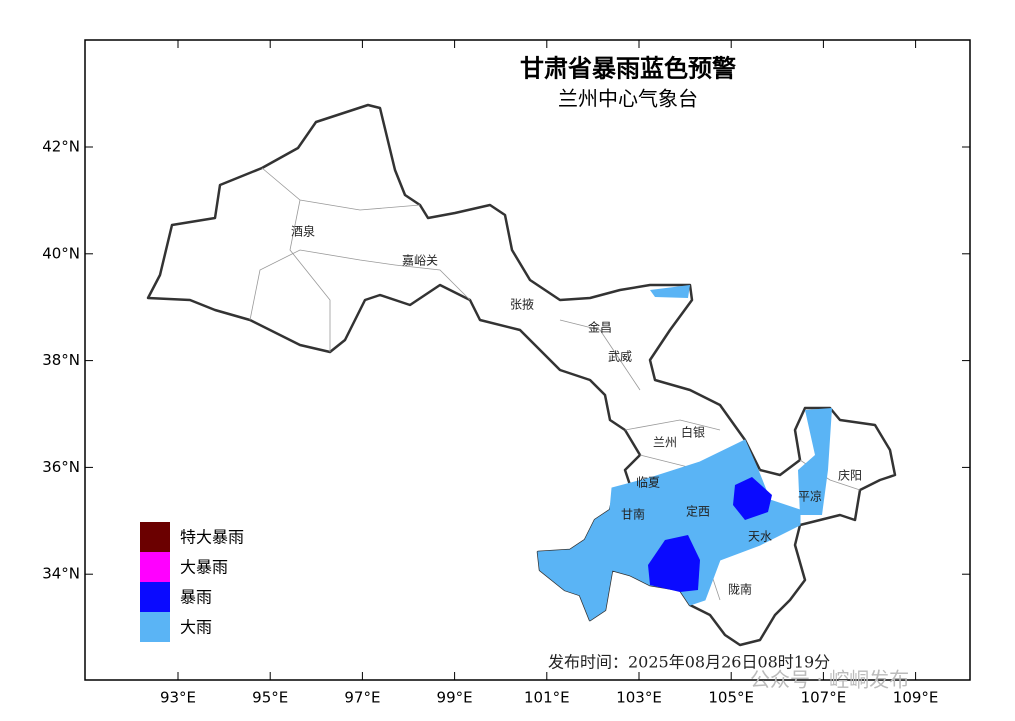 The image size is (1015, 721). Describe the element at coordinates (61, 360) in the screenshot. I see `y-tick-label: 38°N` at that location.